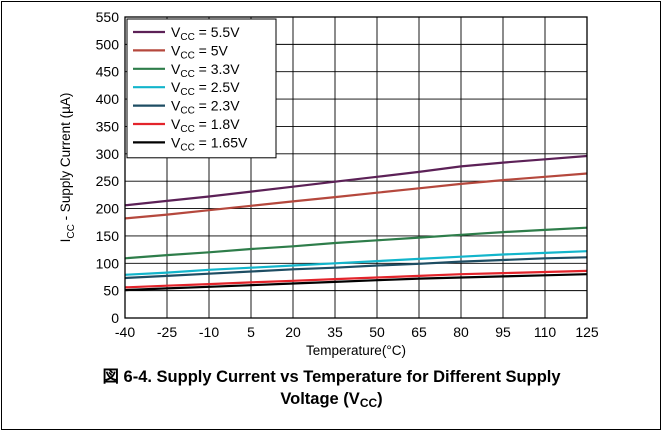  Describe the element at coordinates (108, 99) in the screenshot. I see `y-tick-label: 400` at that location.